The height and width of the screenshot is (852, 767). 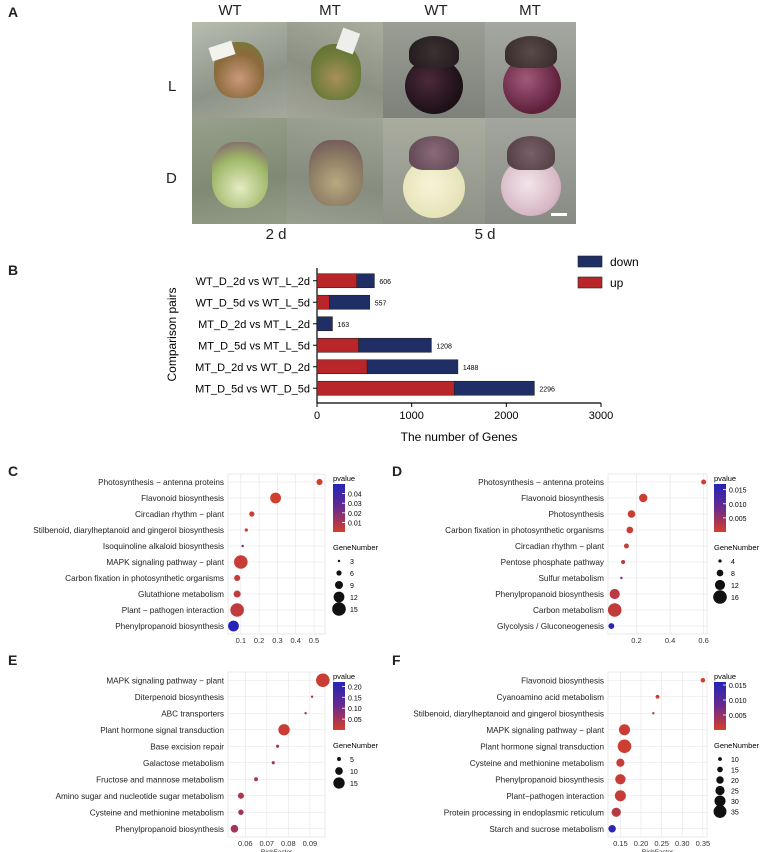 What do you see at coordinates (735, 781) in the screenshot?
I see `size-legend-label: 20` at bounding box center [735, 781].